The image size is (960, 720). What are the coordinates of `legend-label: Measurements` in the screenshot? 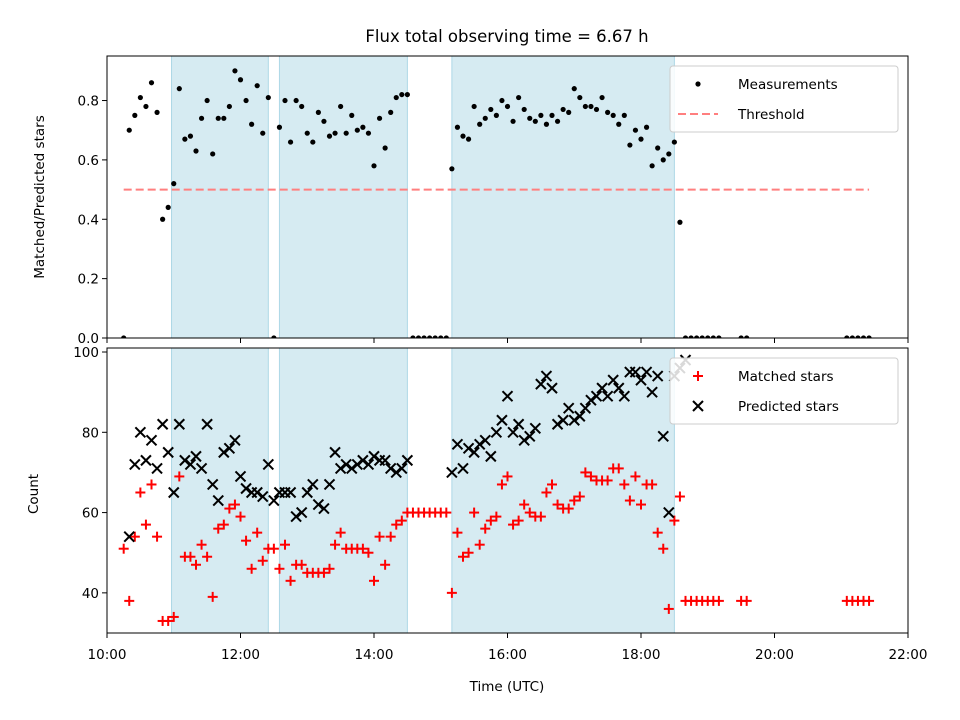 It's located at (788, 85).